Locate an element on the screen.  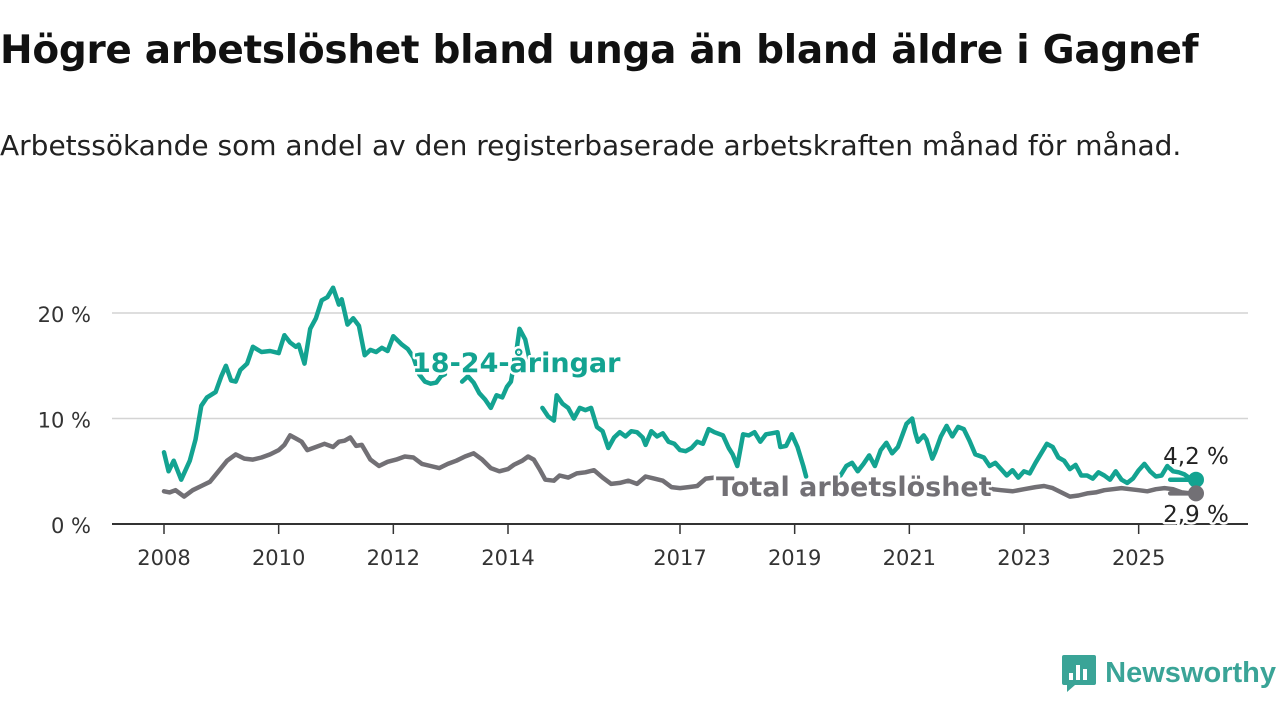
end-marker-youth is located at coordinates (1196, 479).